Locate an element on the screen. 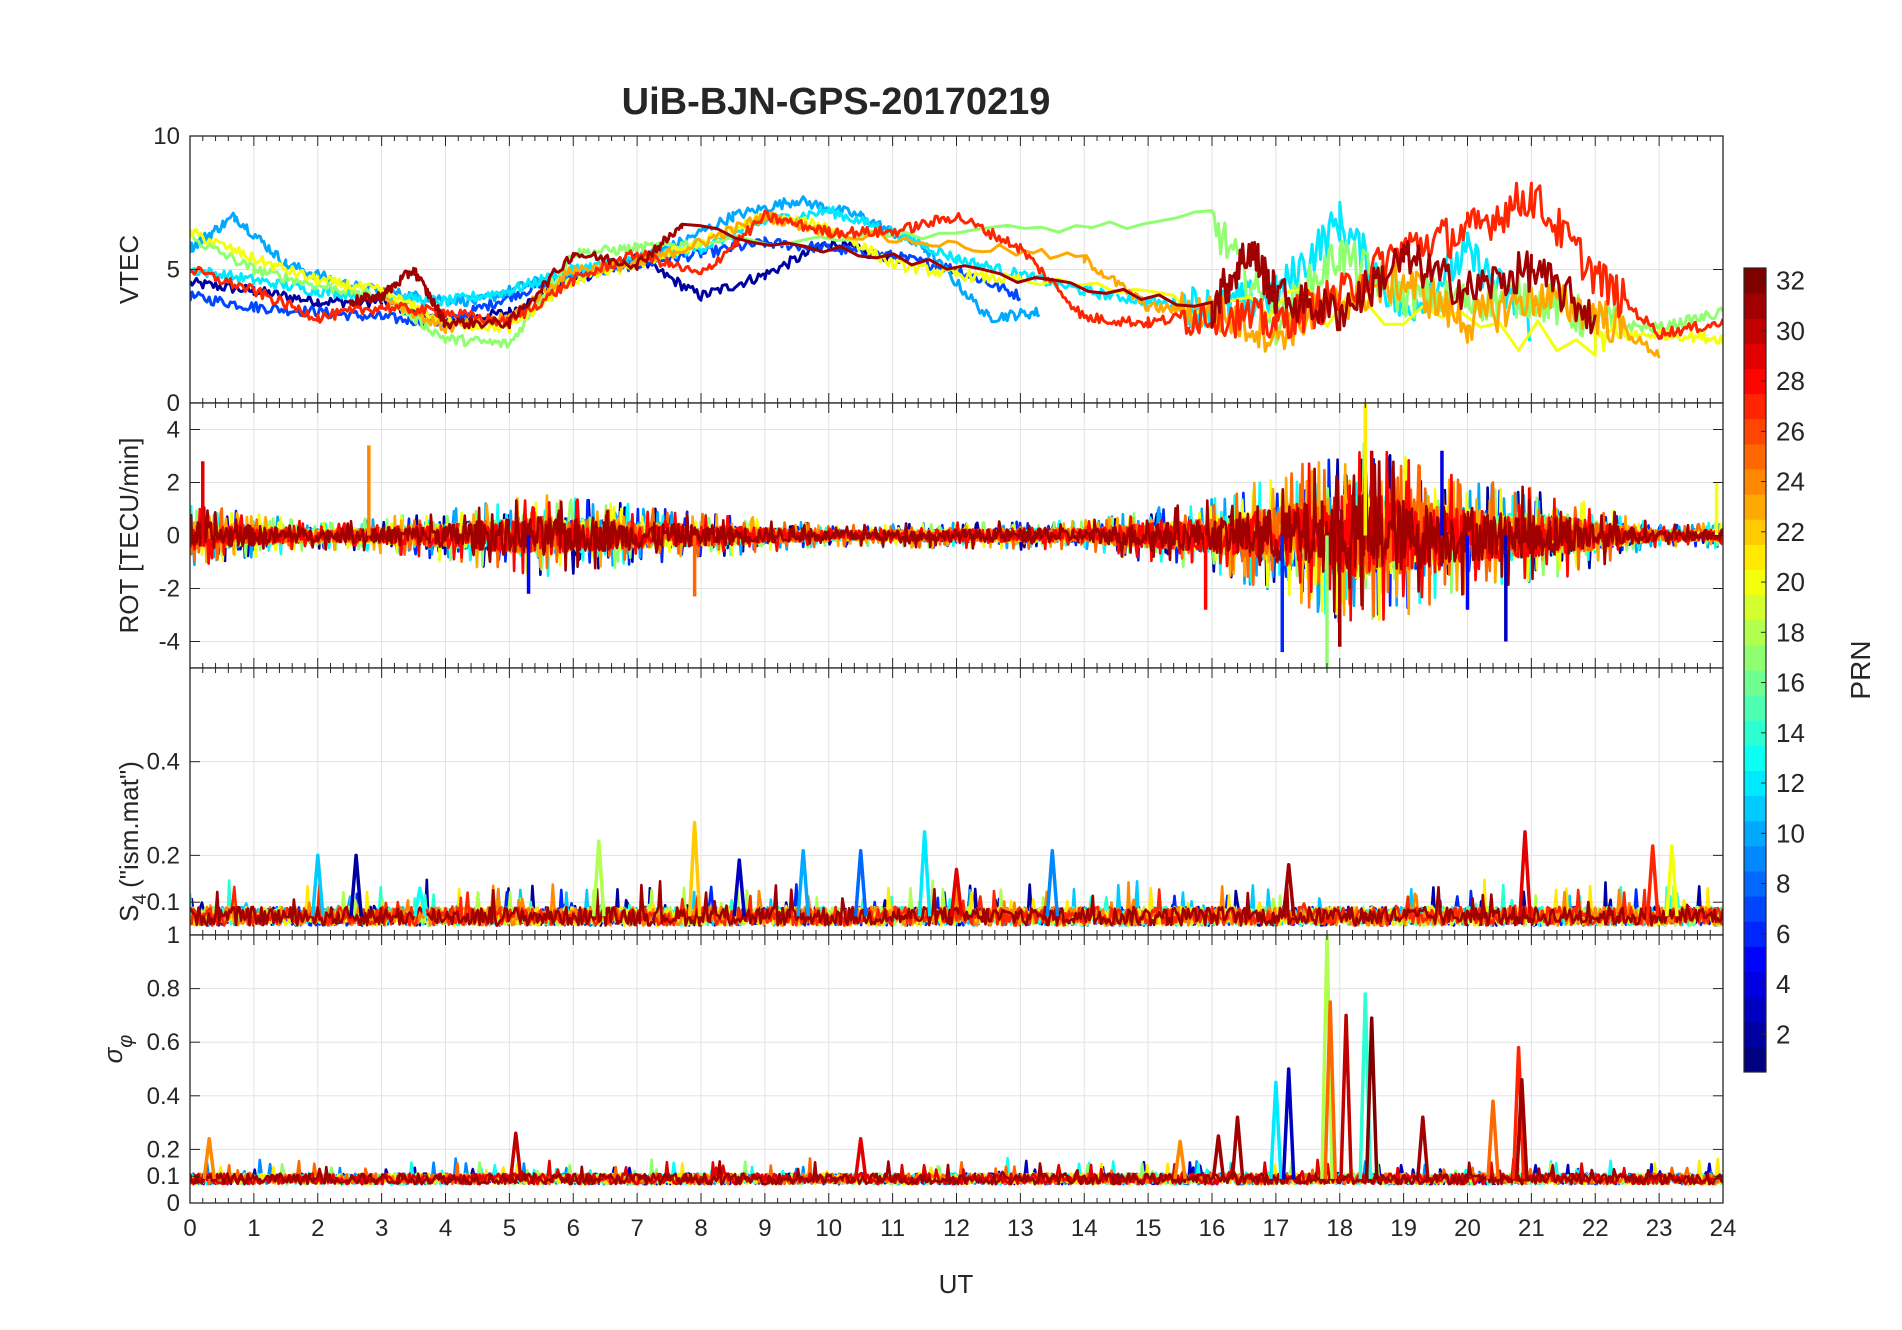 The height and width of the screenshot is (1330, 1902). x-tick-label: 6 is located at coordinates (573, 1228).